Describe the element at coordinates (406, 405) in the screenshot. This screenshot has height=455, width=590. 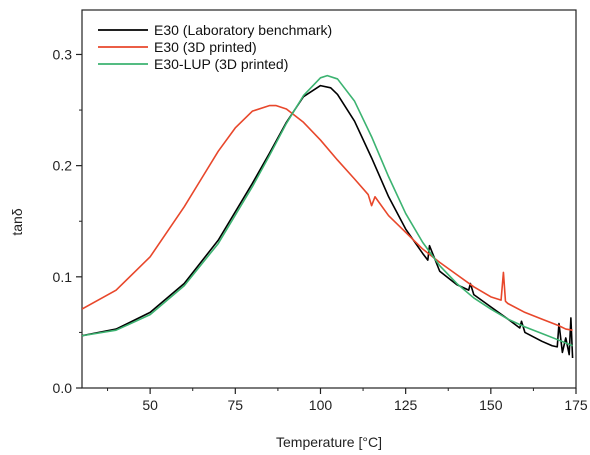
I see `x-tick-label-125: 125` at that location.